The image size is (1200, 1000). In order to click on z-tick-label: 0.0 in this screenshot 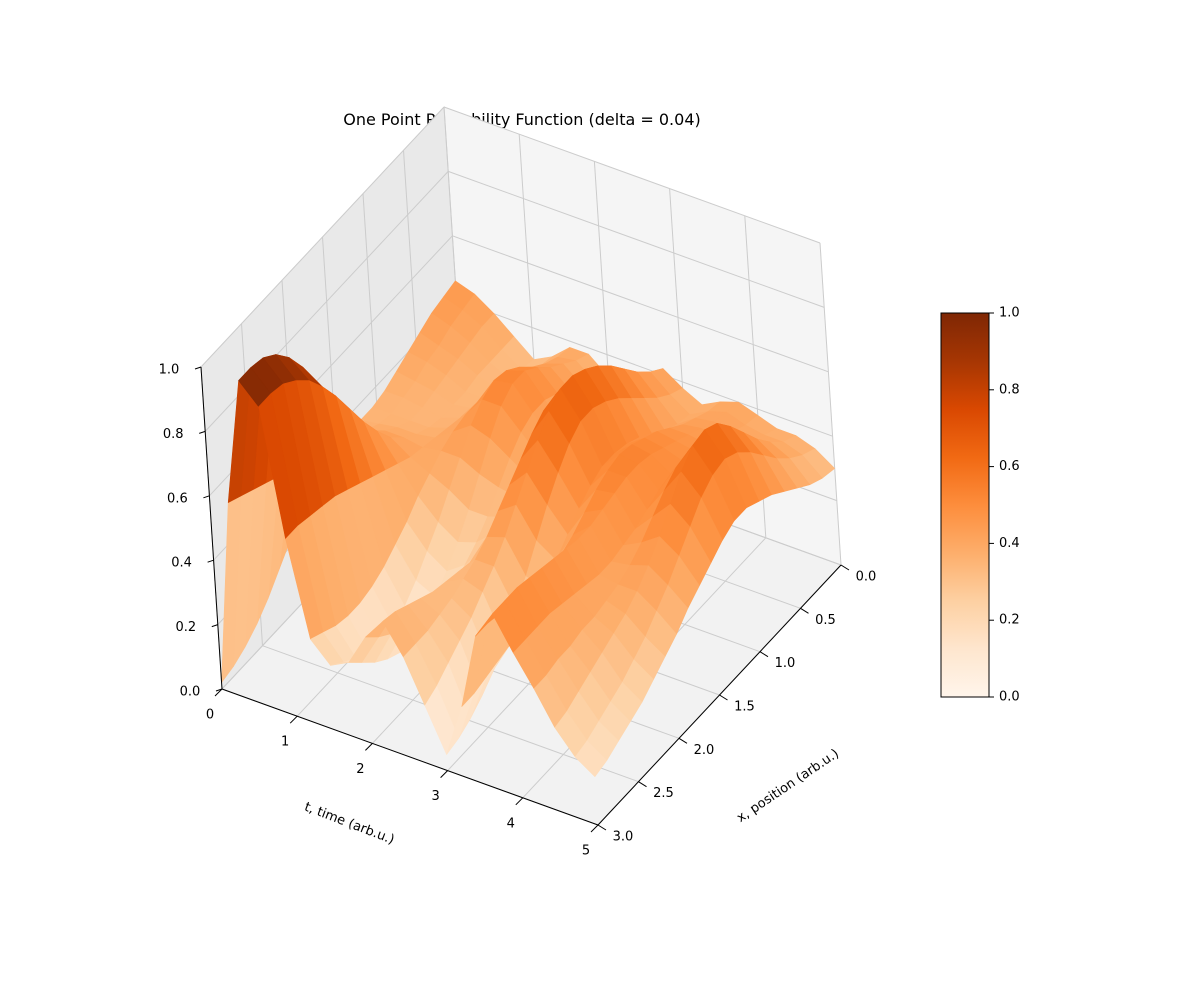, I will do `click(190, 692)`.